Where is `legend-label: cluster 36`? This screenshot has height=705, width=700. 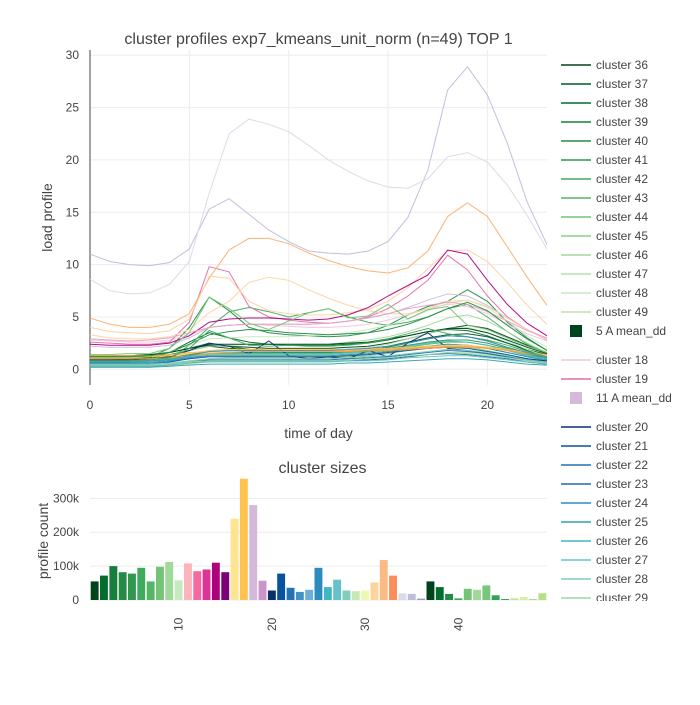 legend-label: cluster 36 is located at coordinates (622, 65).